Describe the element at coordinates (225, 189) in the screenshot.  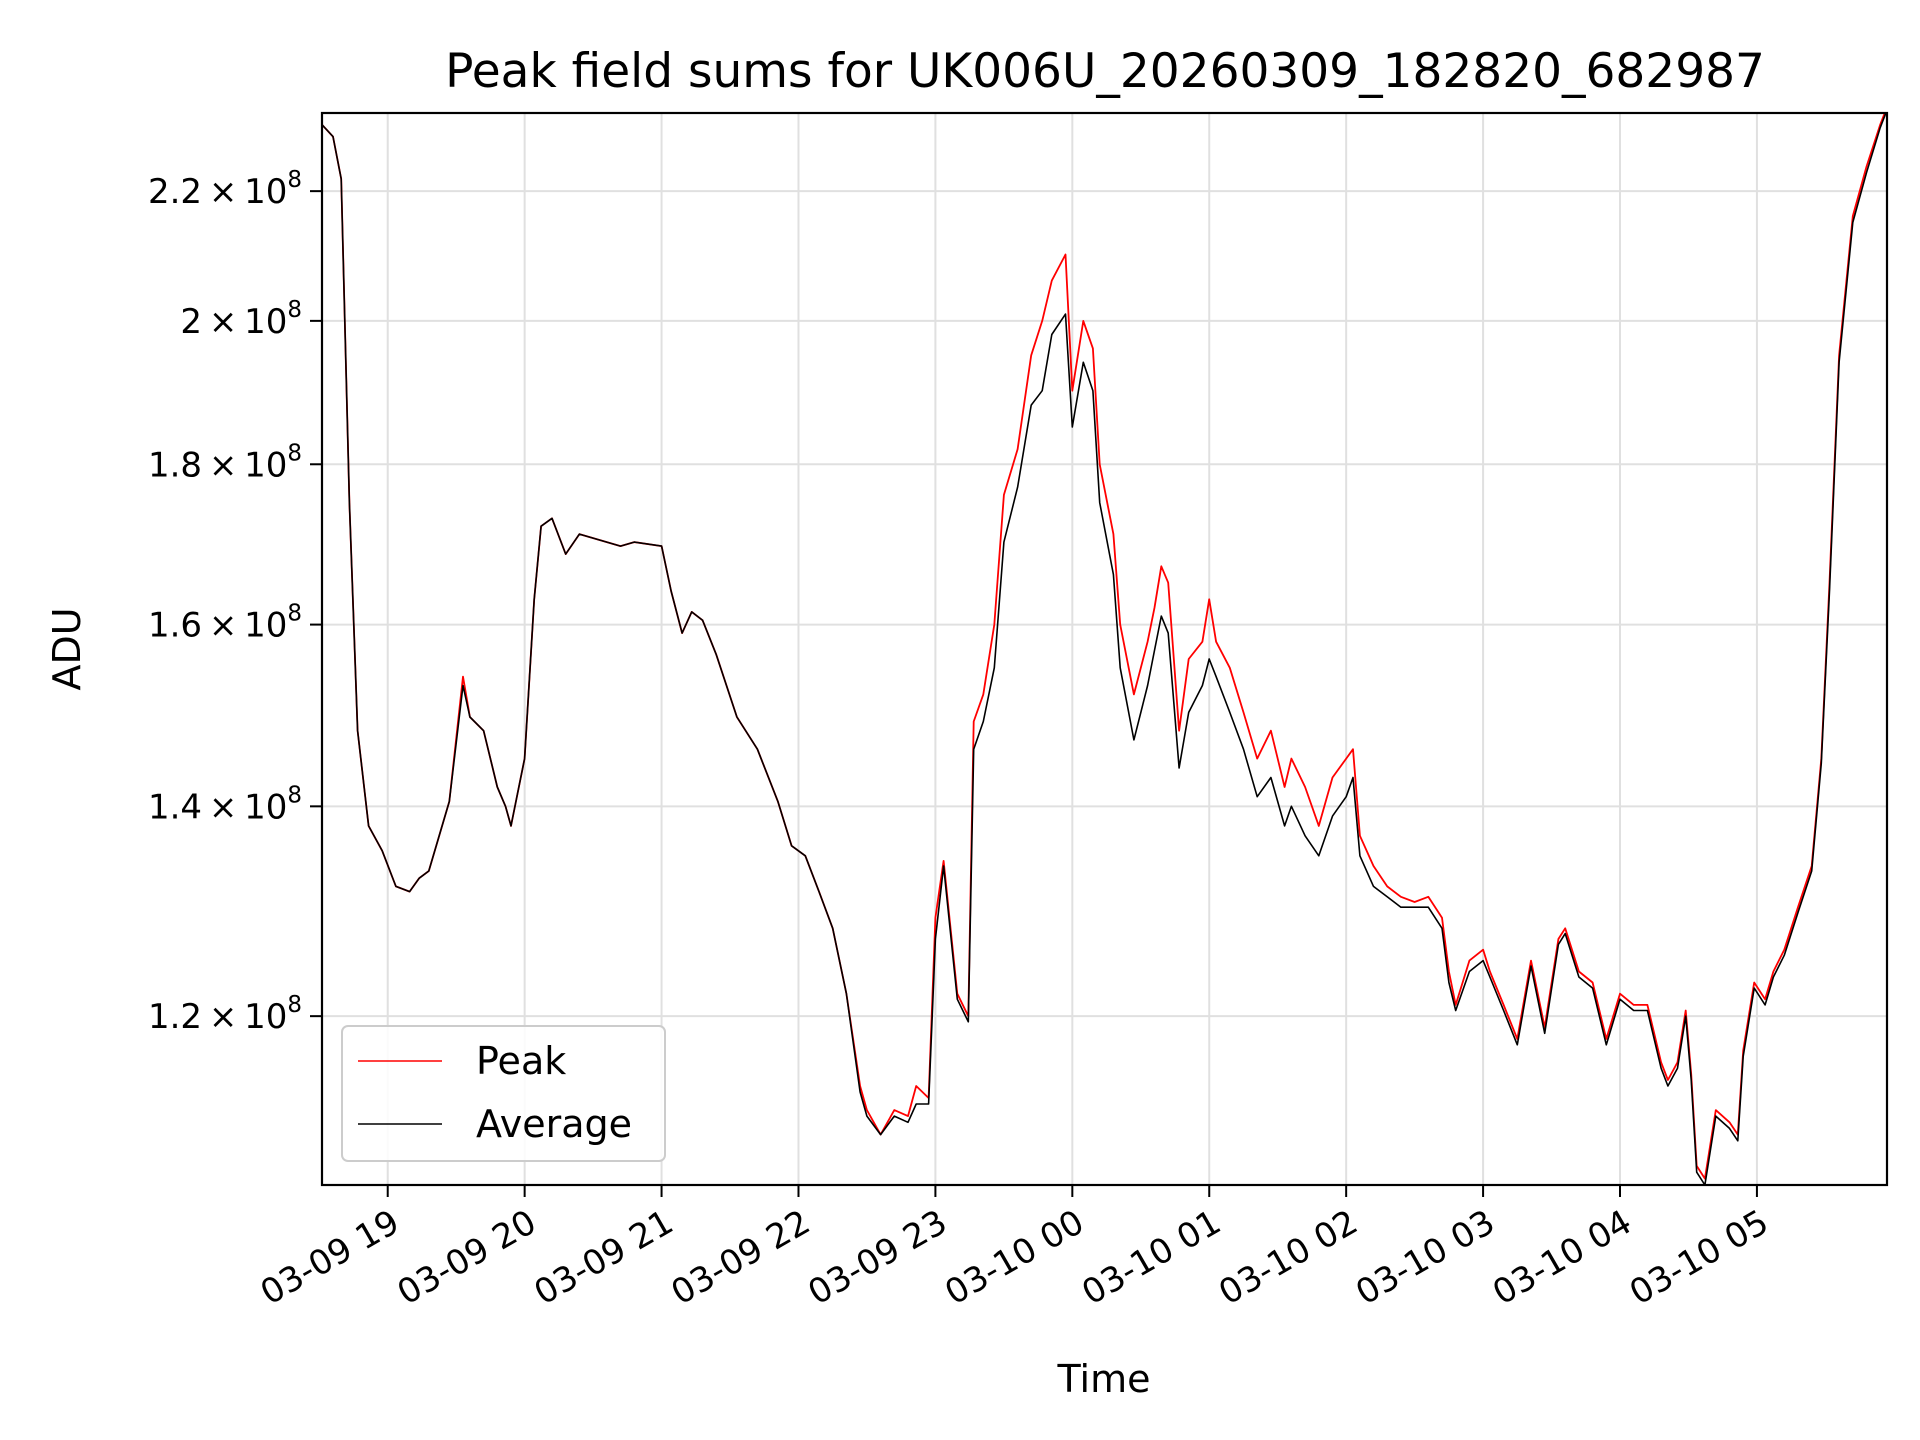
I see `y-tick-label: 2.2 × 108` at that location.